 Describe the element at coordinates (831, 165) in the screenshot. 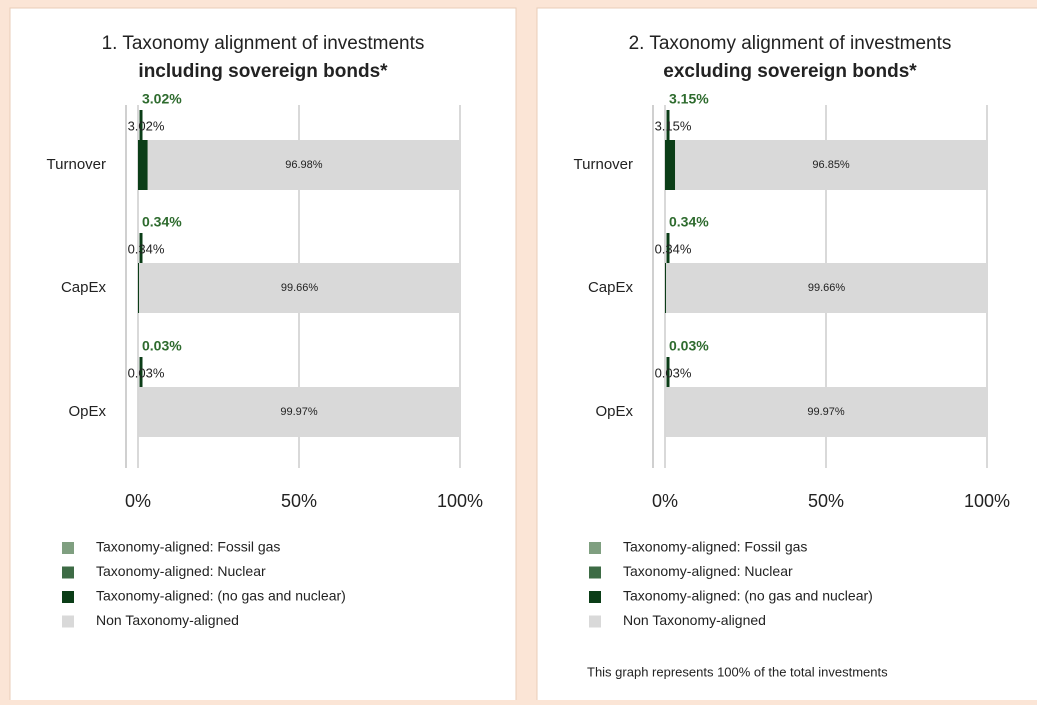

I see `value-label: 96.85%` at that location.